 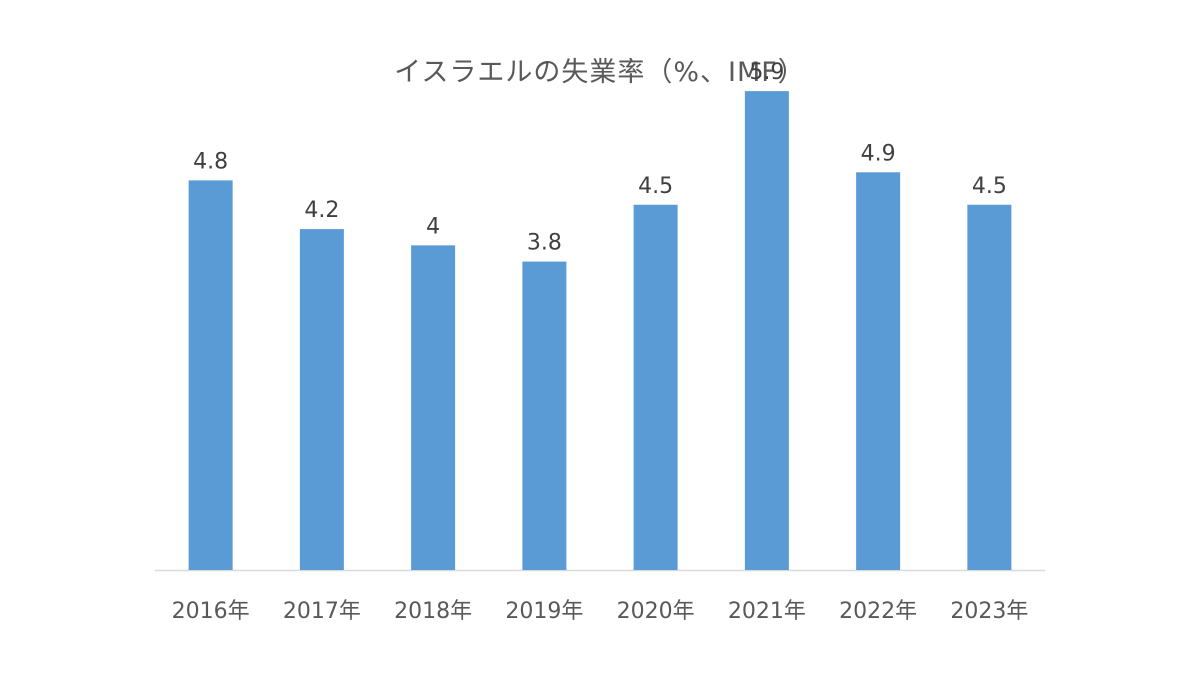 I want to click on data-label-5: 5.9, so click(x=766, y=72).